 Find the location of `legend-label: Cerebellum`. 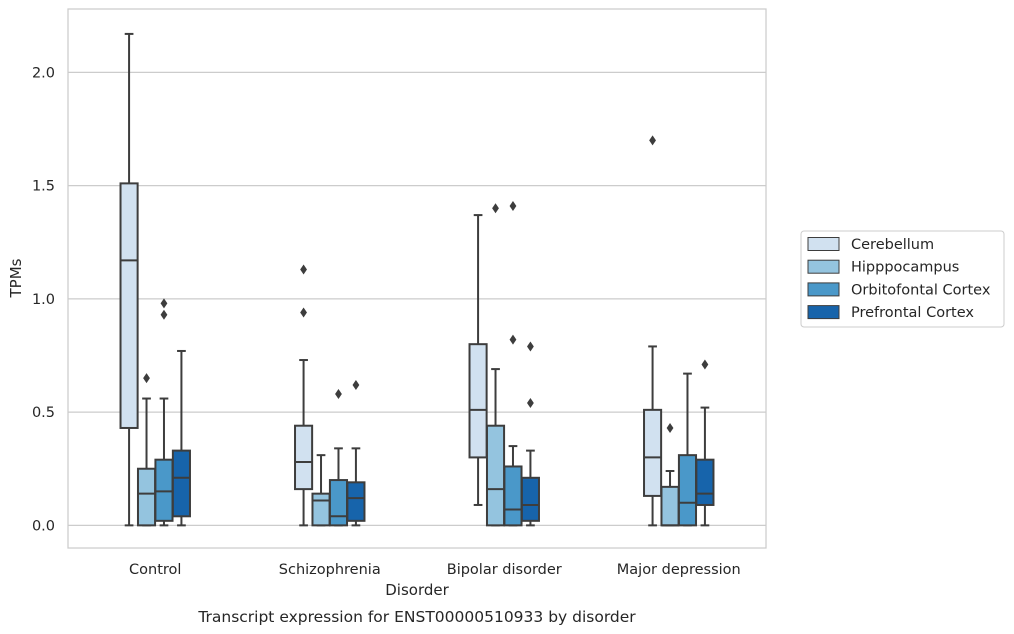

legend-label: Cerebellum is located at coordinates (892, 245).